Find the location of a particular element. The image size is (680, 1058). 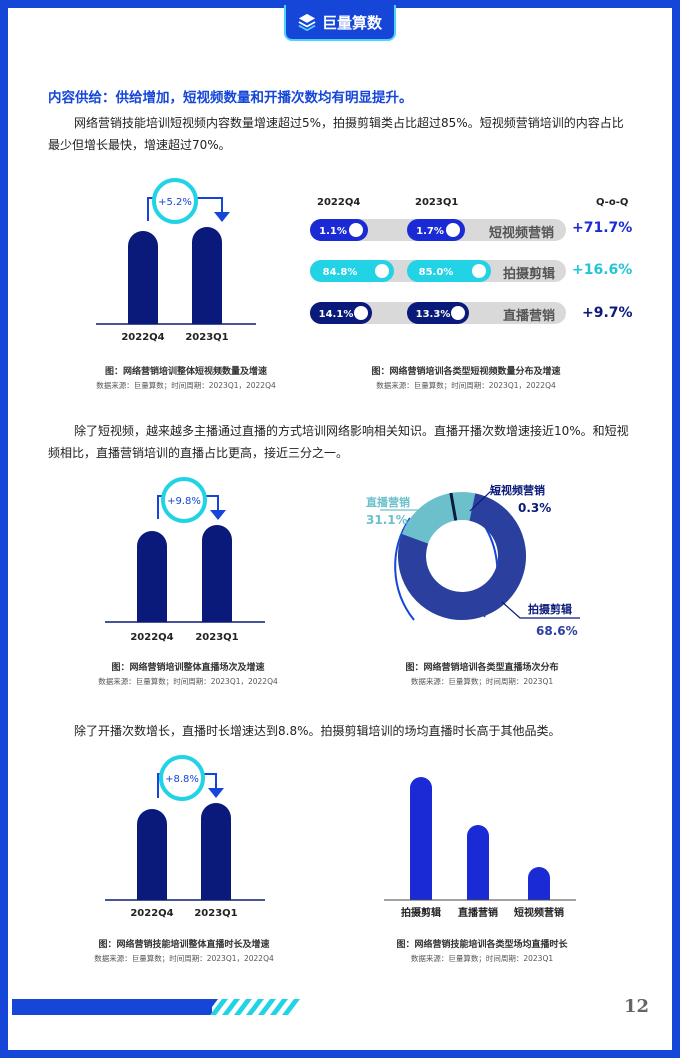

tick-label: 拍摄剪辑 is located at coordinates (421, 912).